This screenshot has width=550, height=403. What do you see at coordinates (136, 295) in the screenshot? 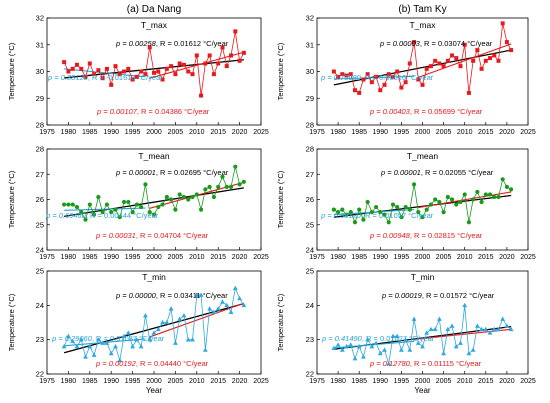
I see `stats-p-value: p = 0.00000` at bounding box center [136, 295].